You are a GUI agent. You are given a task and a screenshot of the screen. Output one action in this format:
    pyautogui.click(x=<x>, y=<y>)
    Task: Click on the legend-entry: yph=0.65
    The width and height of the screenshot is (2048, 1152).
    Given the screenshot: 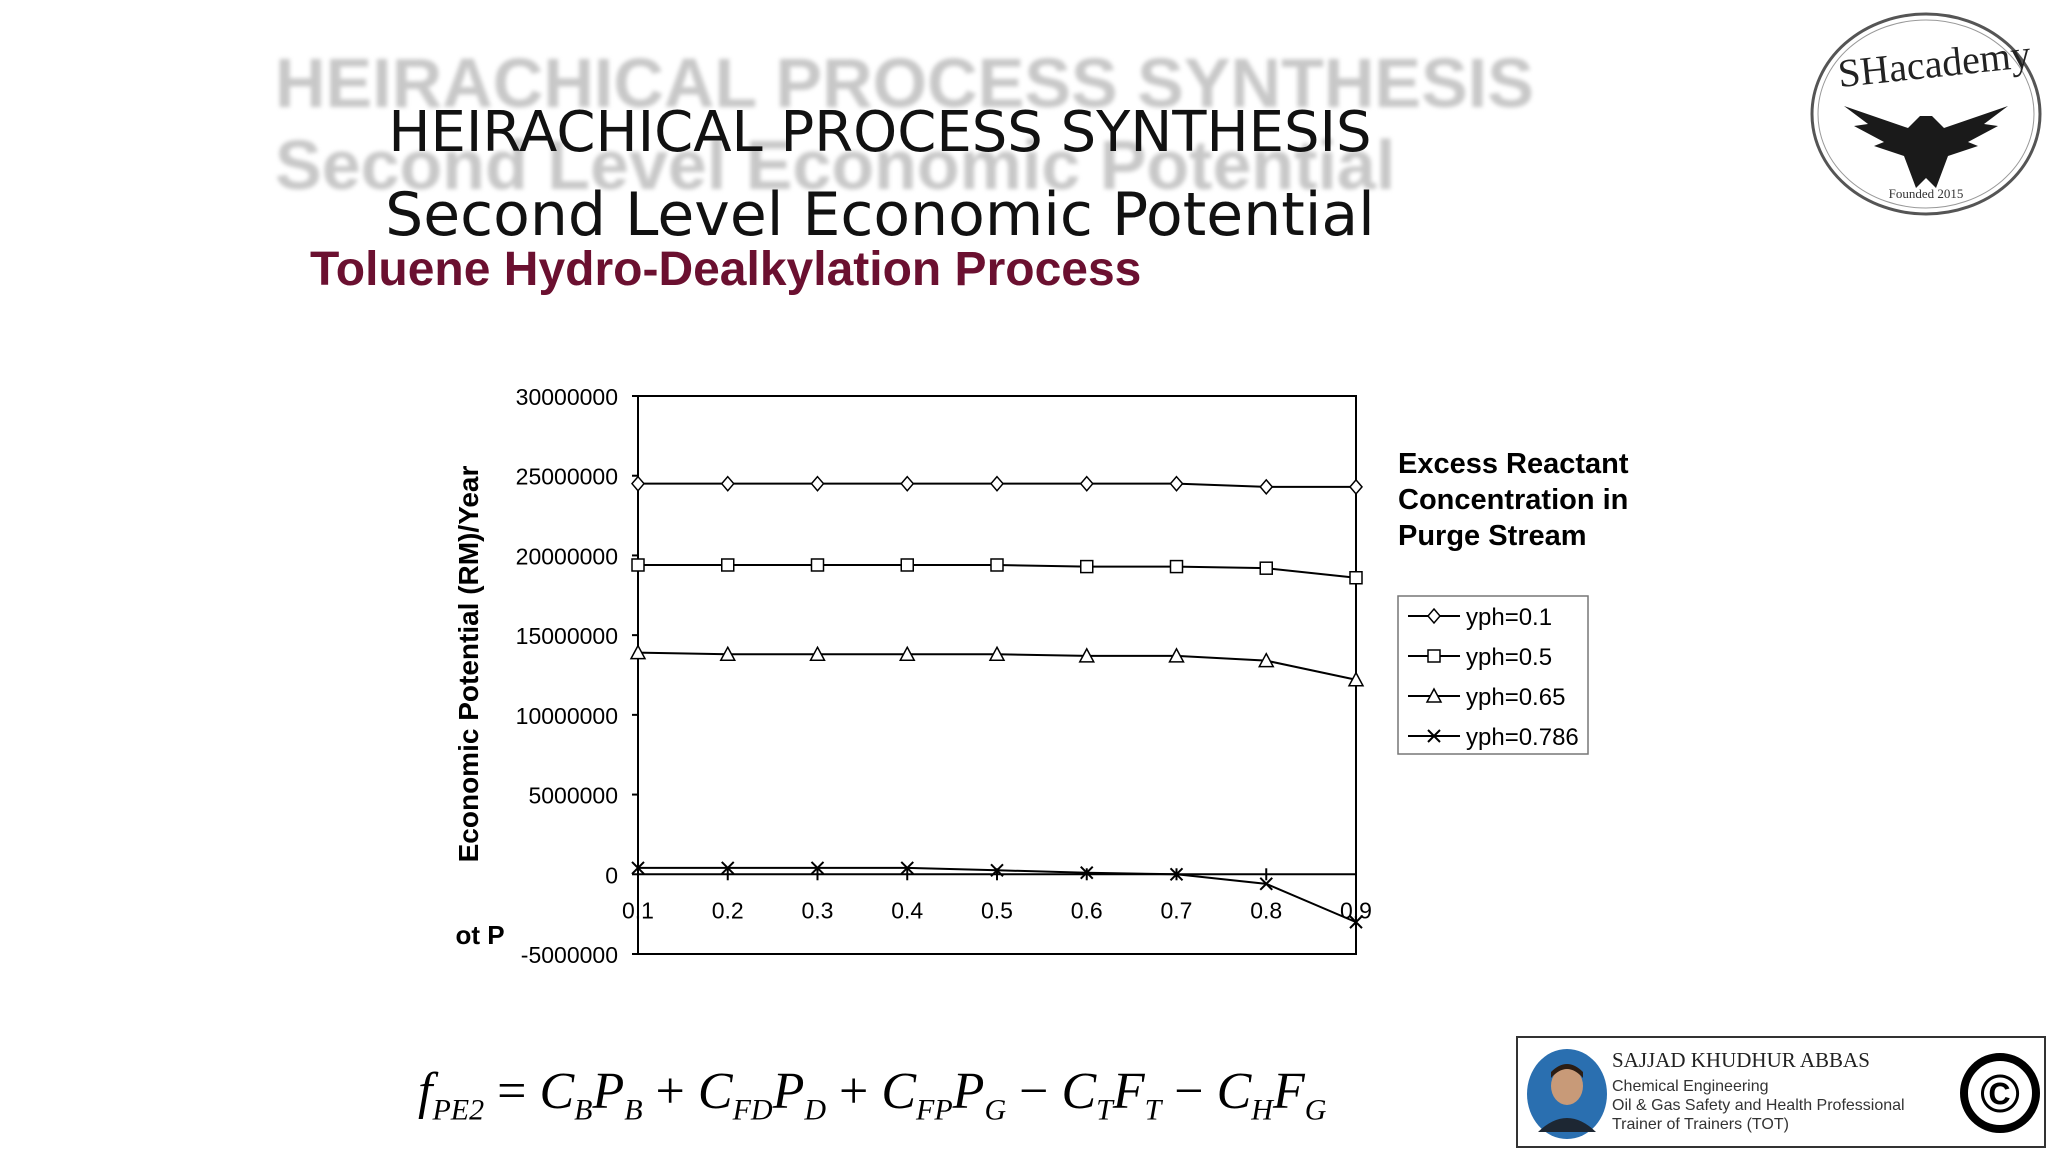 What is the action you would take?
    pyautogui.click(x=1515, y=697)
    